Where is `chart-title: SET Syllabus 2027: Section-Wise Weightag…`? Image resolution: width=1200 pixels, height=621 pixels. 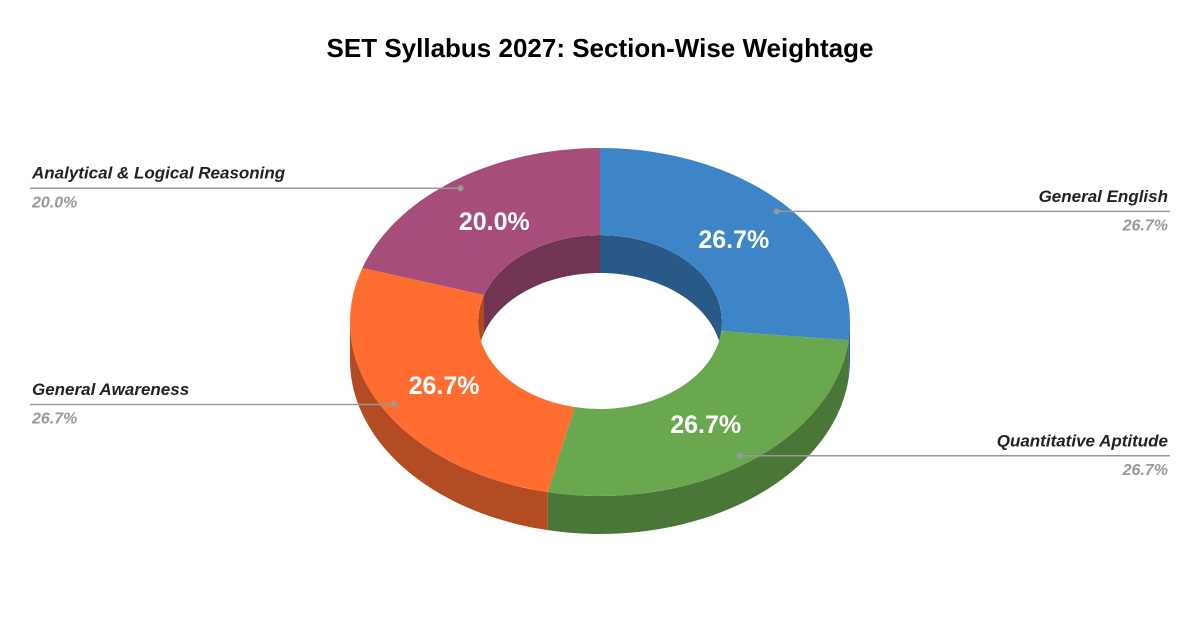
chart-title: SET Syllabus 2027: Section-Wise Weightag… is located at coordinates (600, 48).